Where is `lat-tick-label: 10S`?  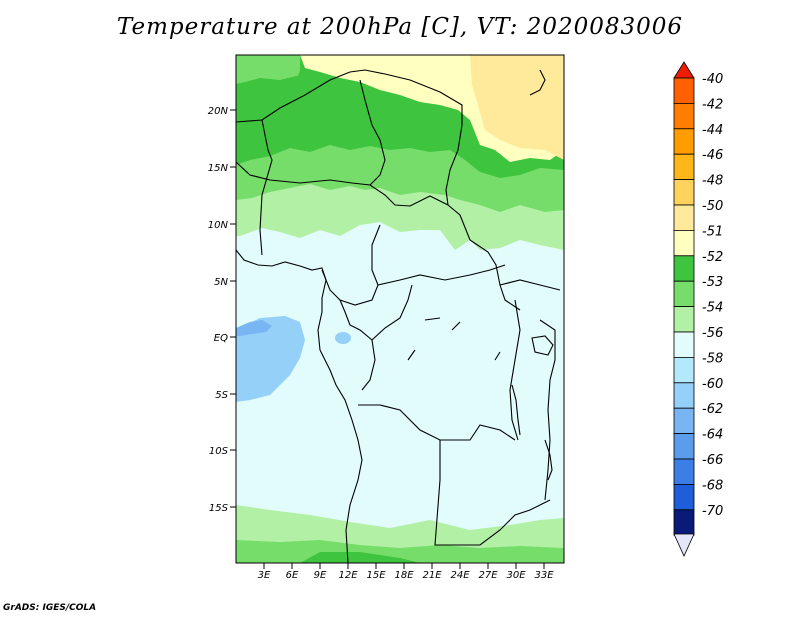 lat-tick-label: 10S is located at coordinates (219, 451).